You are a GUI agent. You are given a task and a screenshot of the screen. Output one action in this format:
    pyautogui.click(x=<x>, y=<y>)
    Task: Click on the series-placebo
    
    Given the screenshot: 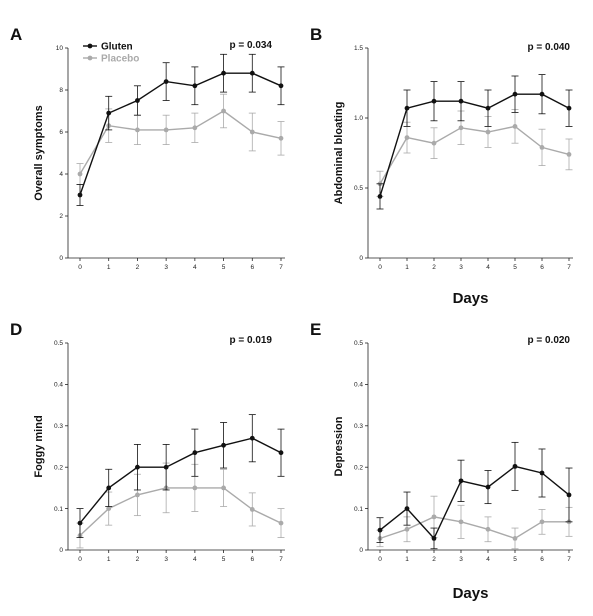 What is the action you would take?
    pyautogui.click(x=474, y=153)
    